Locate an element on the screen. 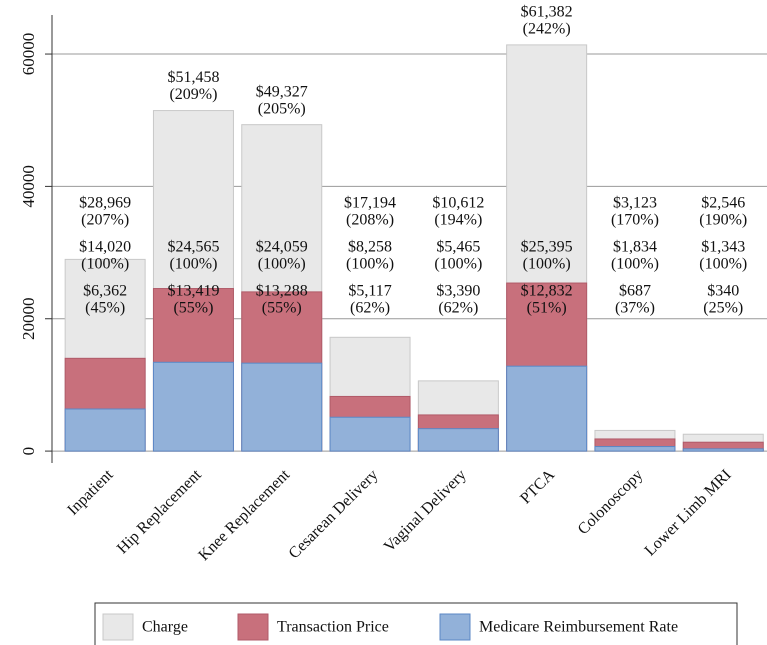 This screenshot has width=767, height=645. value-label: $17,194 is located at coordinates (370, 203).